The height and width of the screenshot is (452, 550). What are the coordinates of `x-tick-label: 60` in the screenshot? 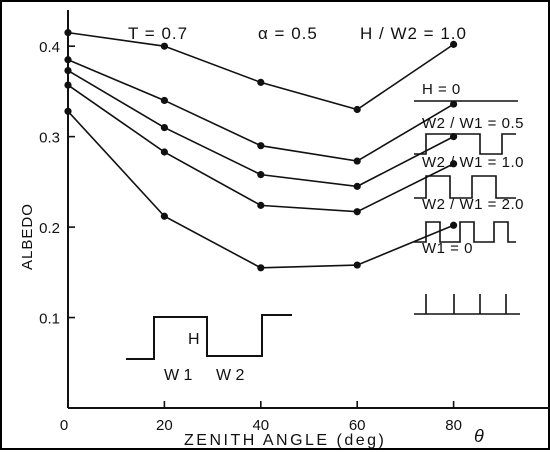 It's located at (357, 425).